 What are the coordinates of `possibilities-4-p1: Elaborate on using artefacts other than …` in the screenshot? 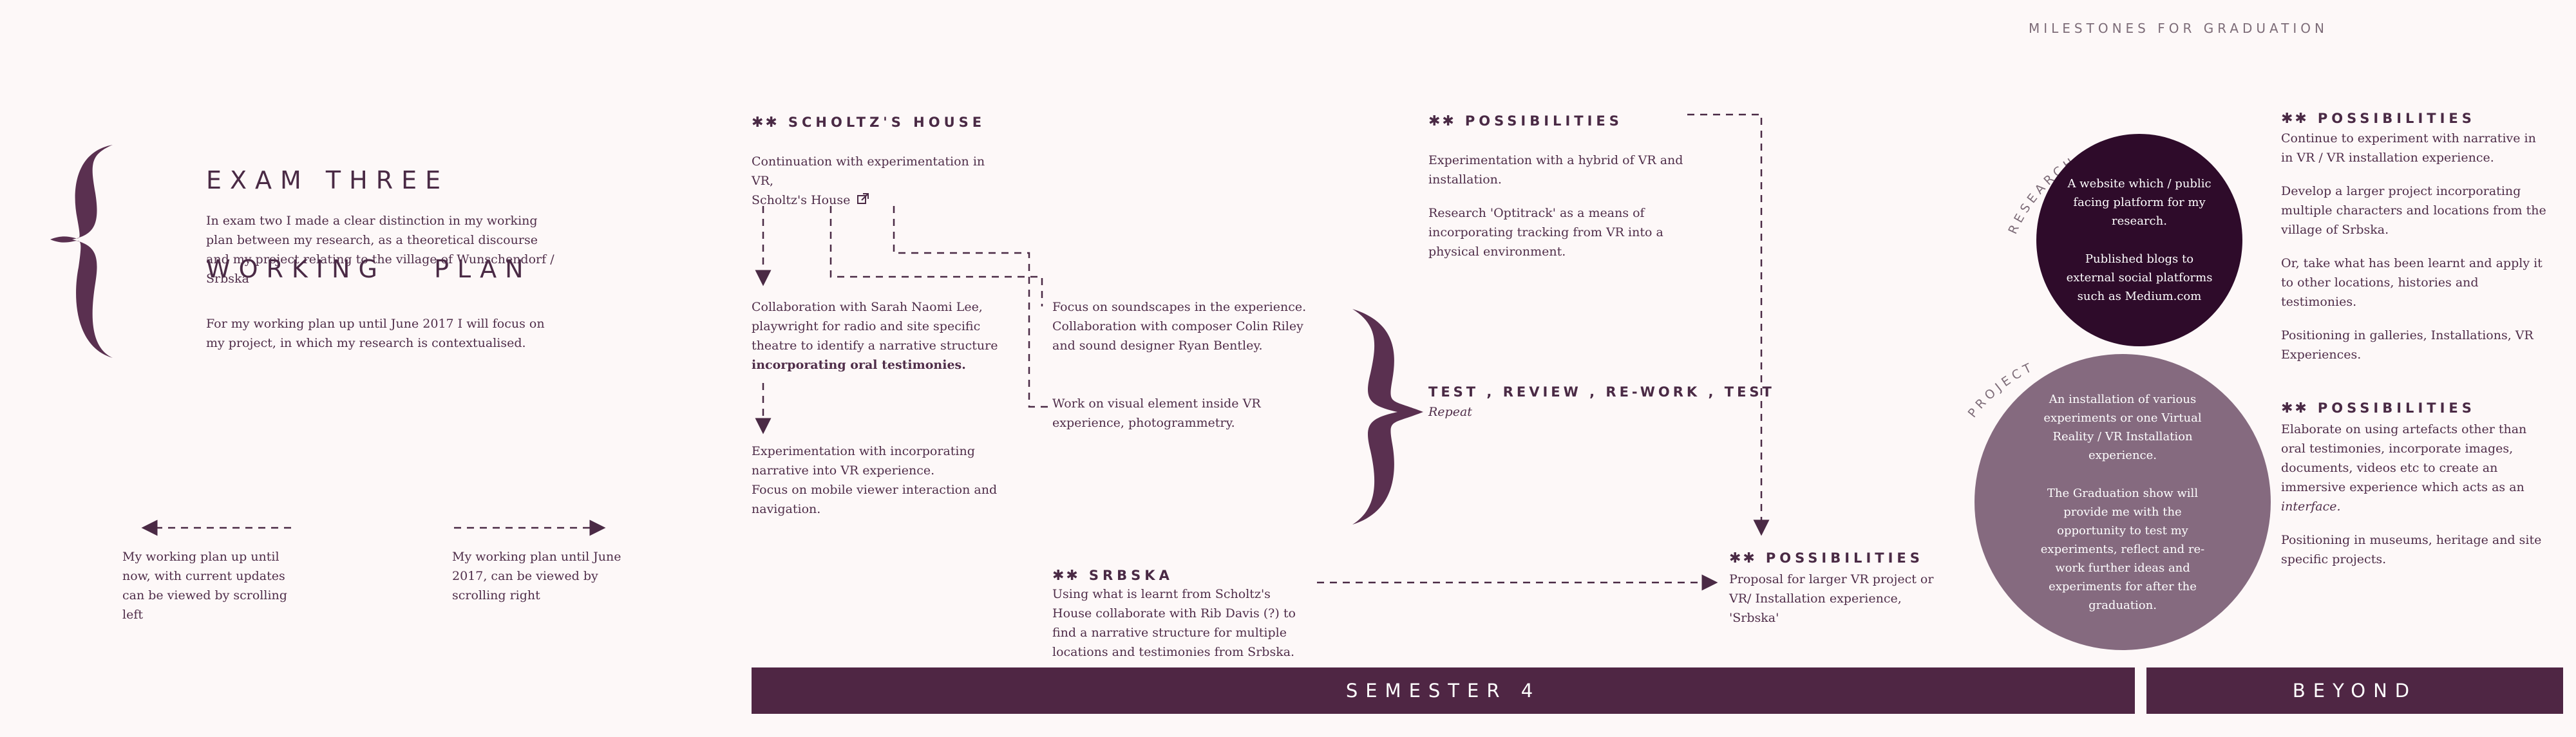 It's located at (2404, 458).